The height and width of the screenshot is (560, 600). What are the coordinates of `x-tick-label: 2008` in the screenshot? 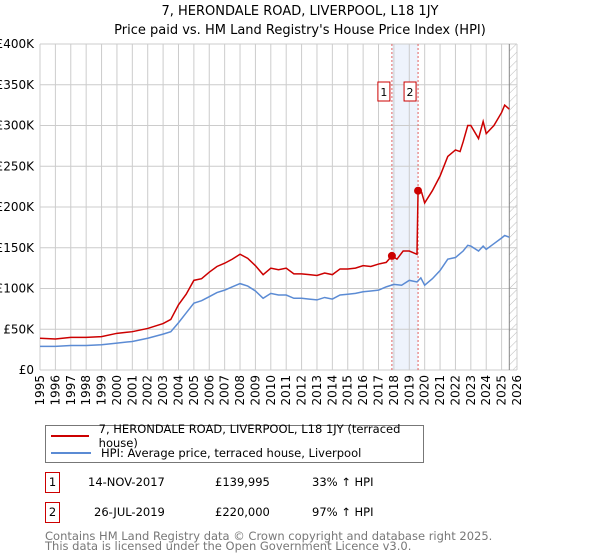 It's located at (240, 390).